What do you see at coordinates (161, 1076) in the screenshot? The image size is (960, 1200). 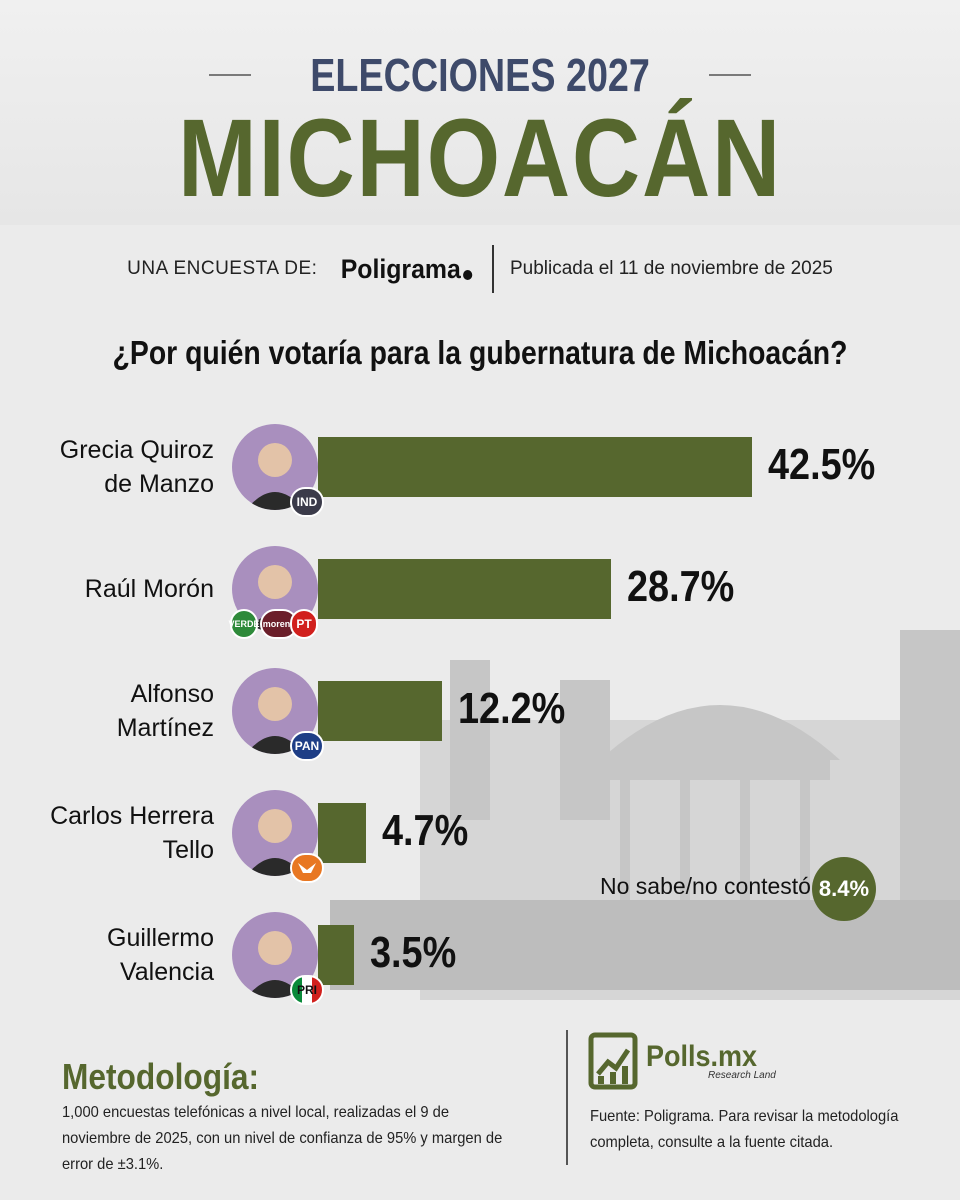 I see `methodology-title: Metodología:` at bounding box center [161, 1076].